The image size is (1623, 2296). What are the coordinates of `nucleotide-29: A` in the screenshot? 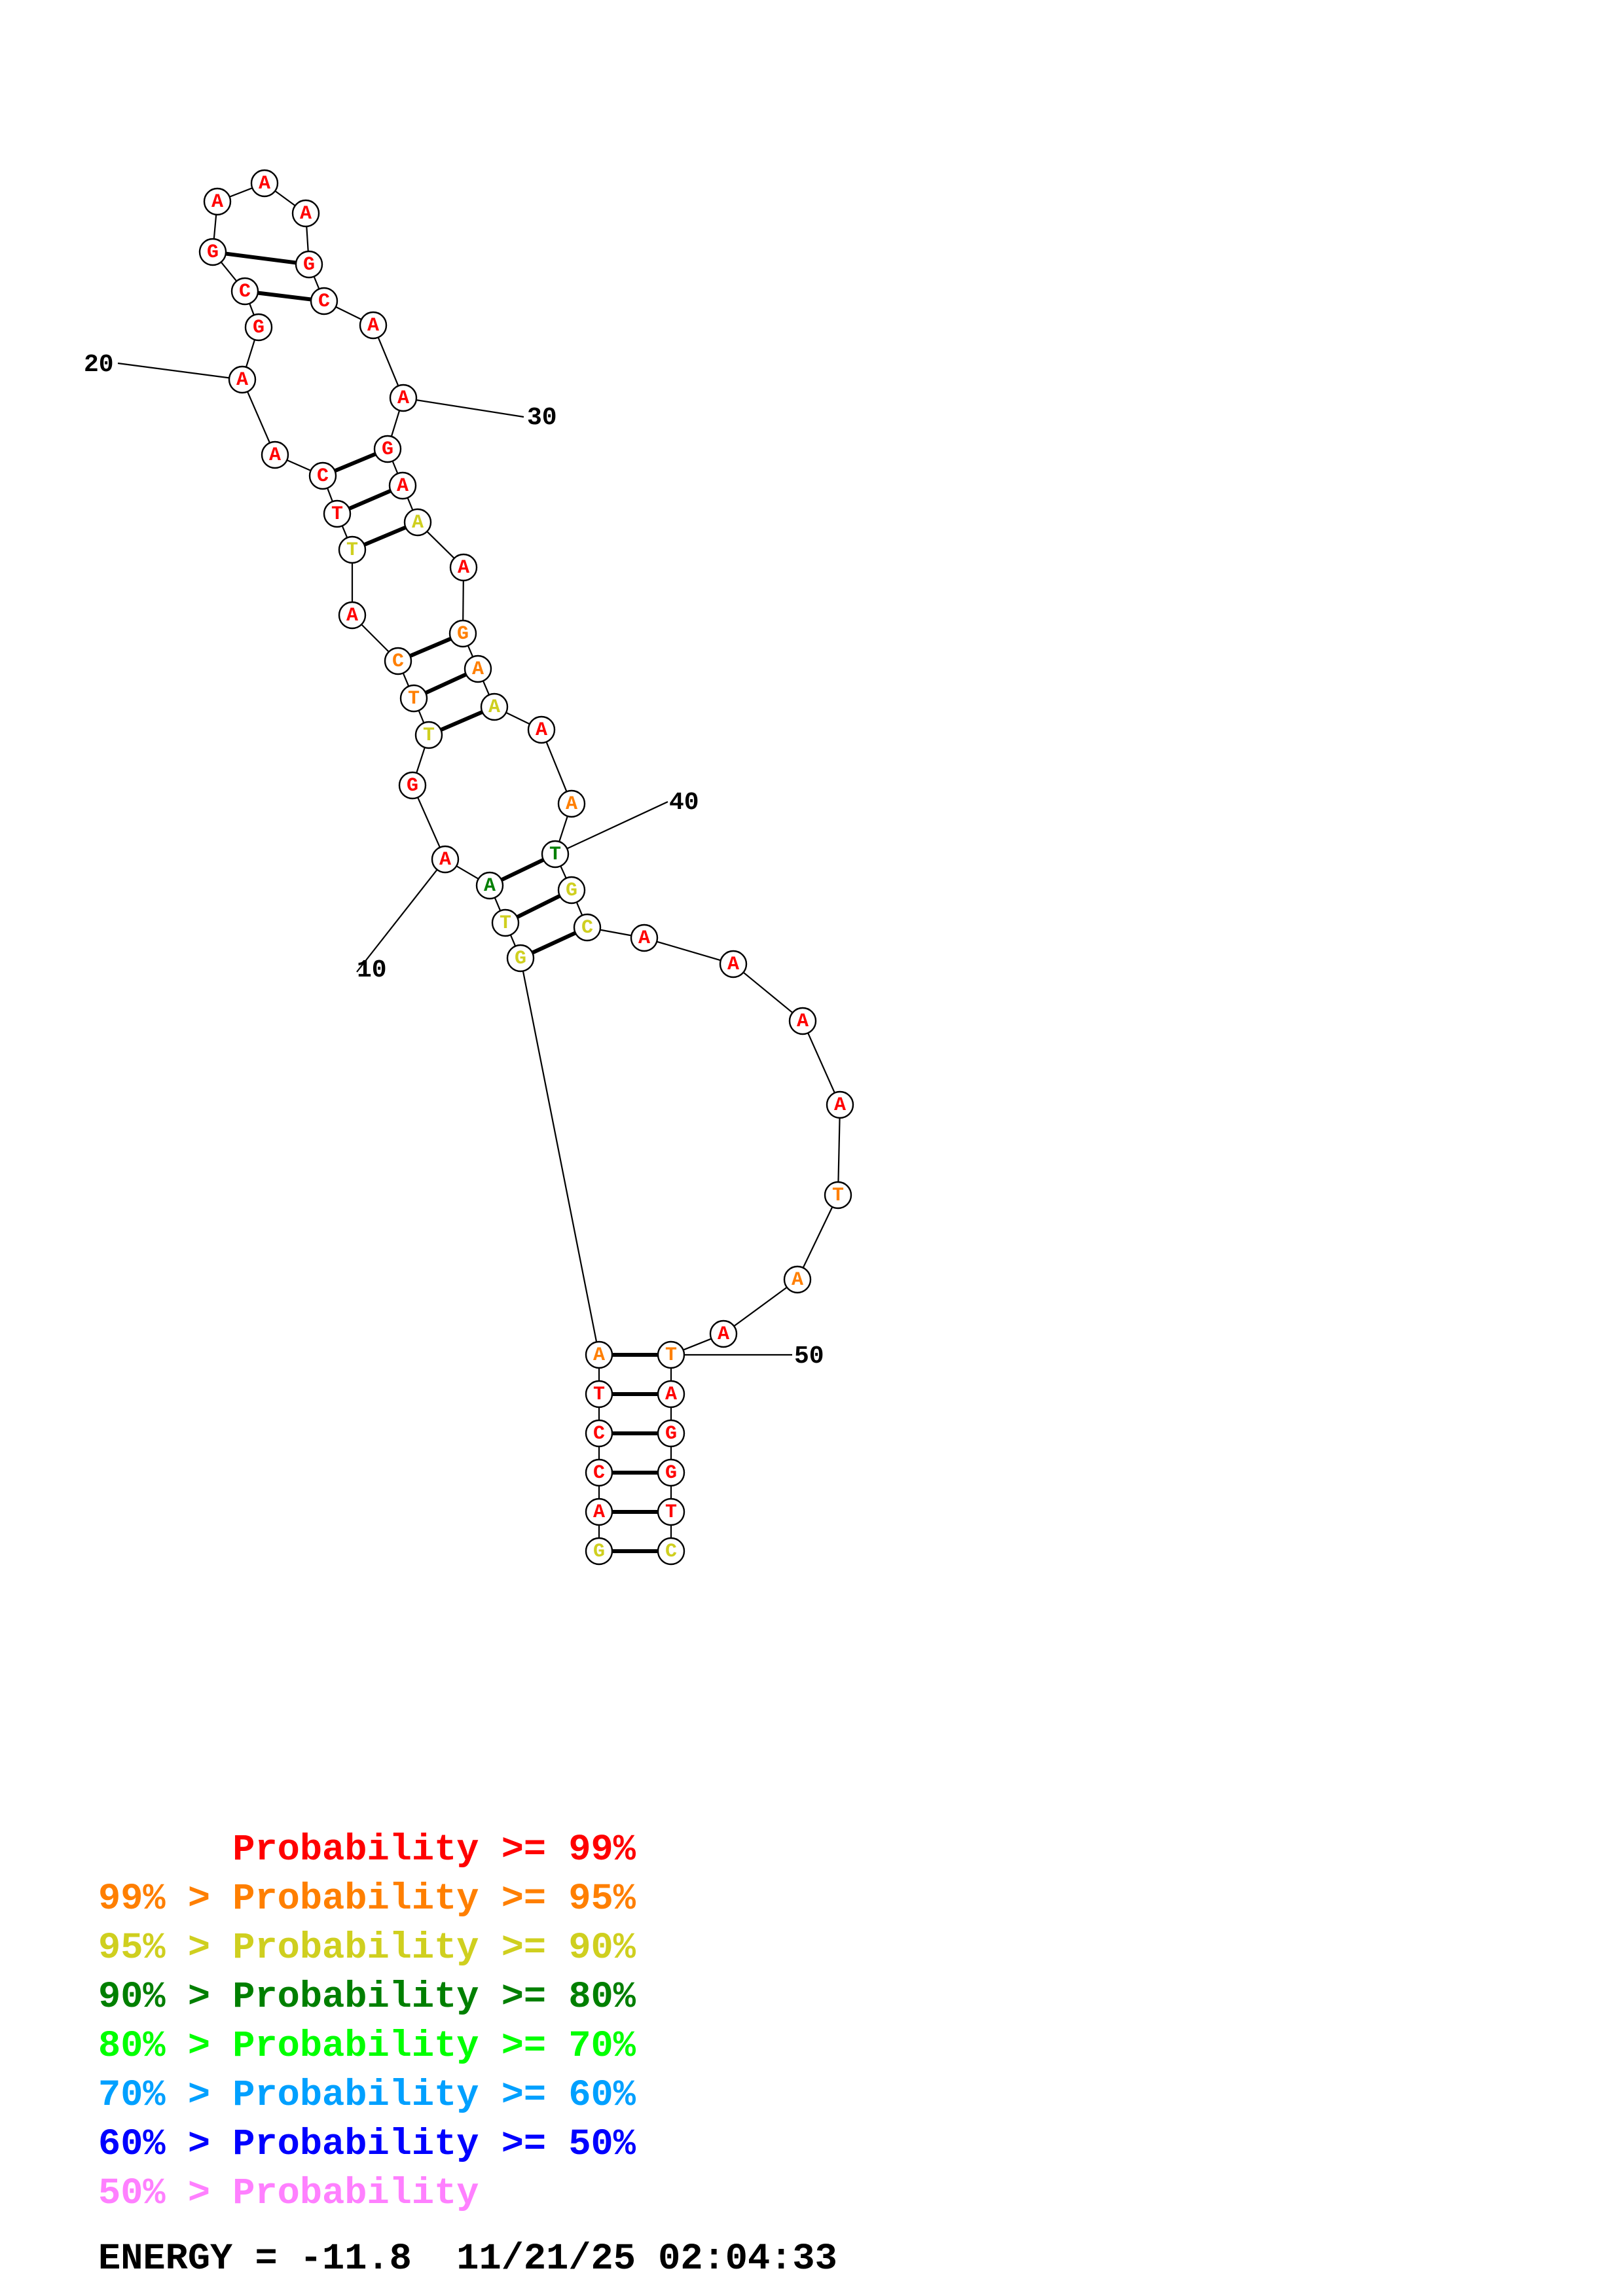 It's located at (373, 325).